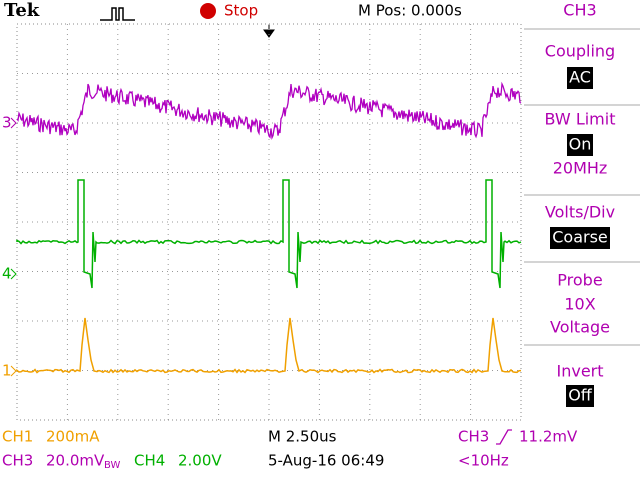 This screenshot has height=480, width=640. I want to click on ch1-scale: 200mA, so click(73, 437).